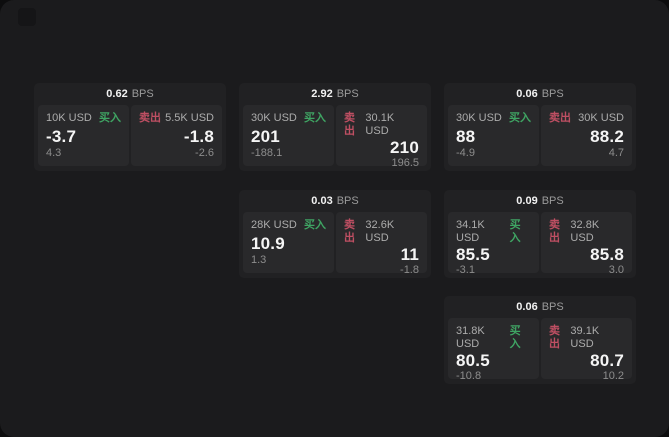 This screenshot has height=437, width=669. Describe the element at coordinates (409, 254) in the screenshot. I see `sell-price: 11` at that location.